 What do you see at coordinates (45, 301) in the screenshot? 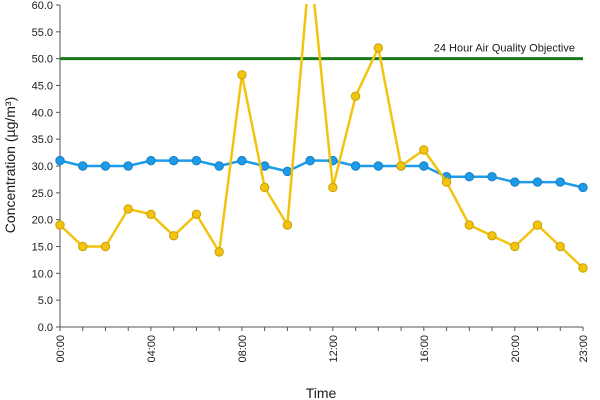
I see `y-tick-label: 5.0` at bounding box center [45, 301].